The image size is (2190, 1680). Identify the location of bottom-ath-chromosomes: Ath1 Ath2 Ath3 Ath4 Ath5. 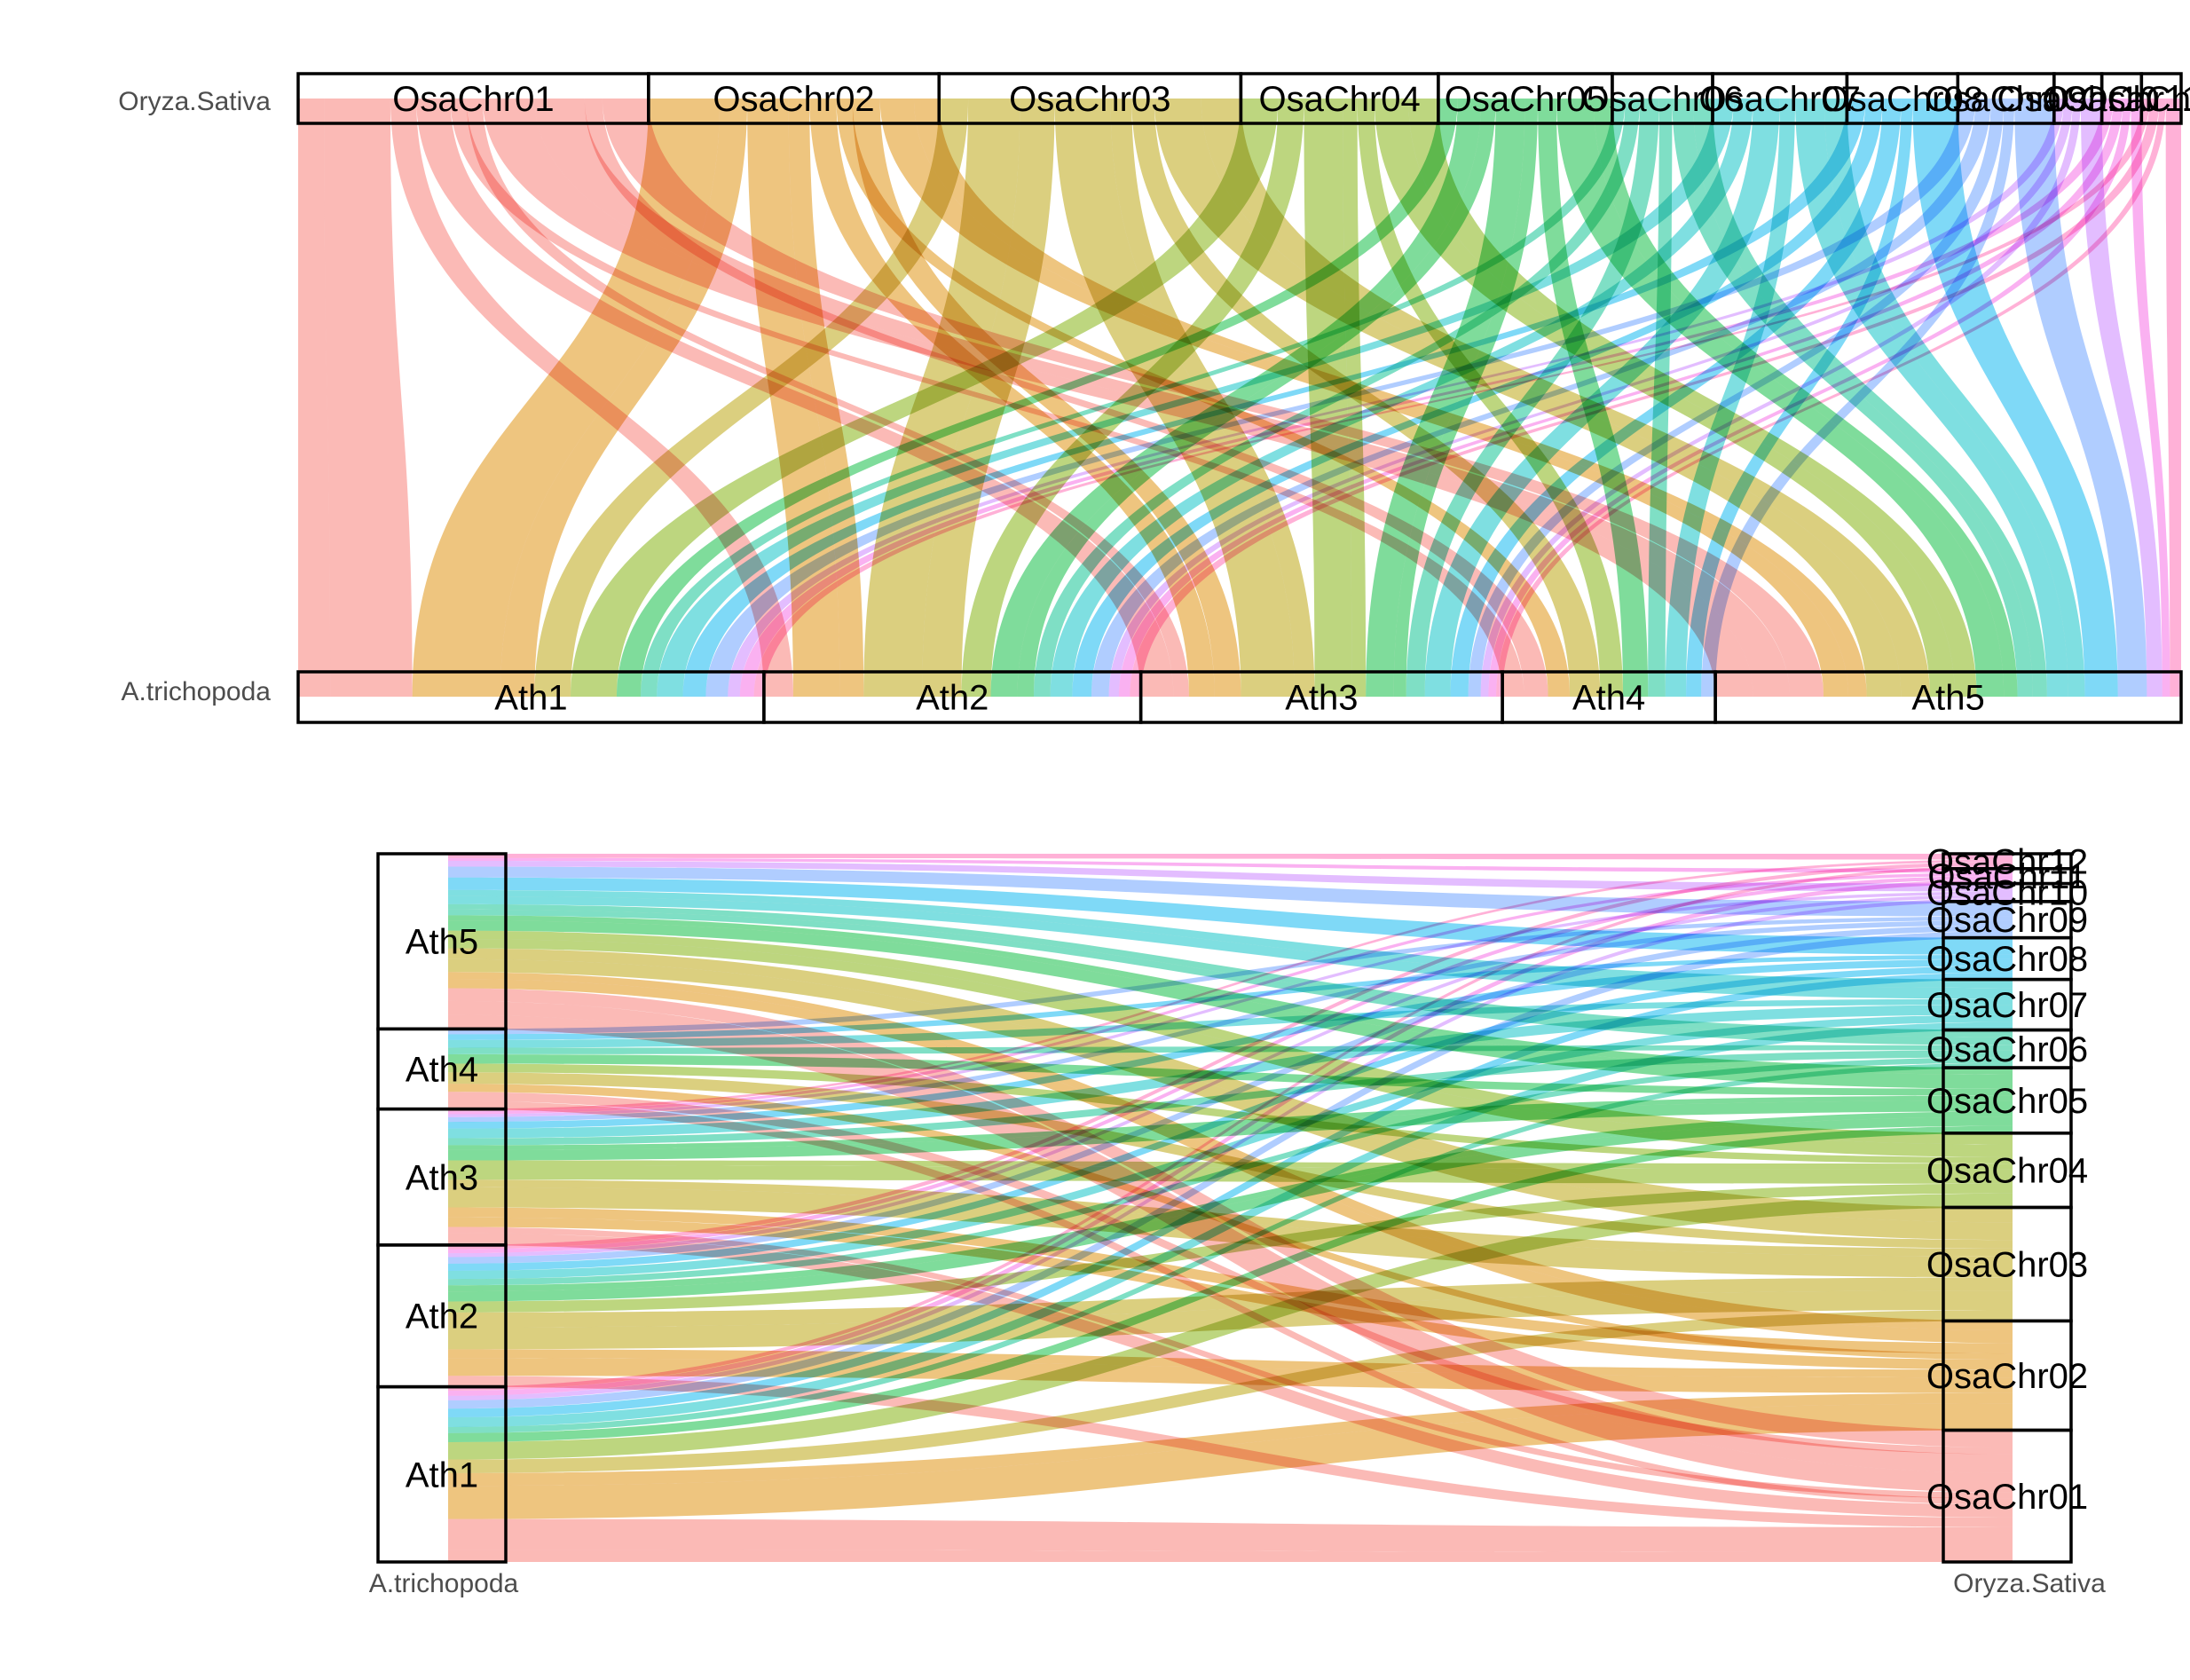
(442, 1208).